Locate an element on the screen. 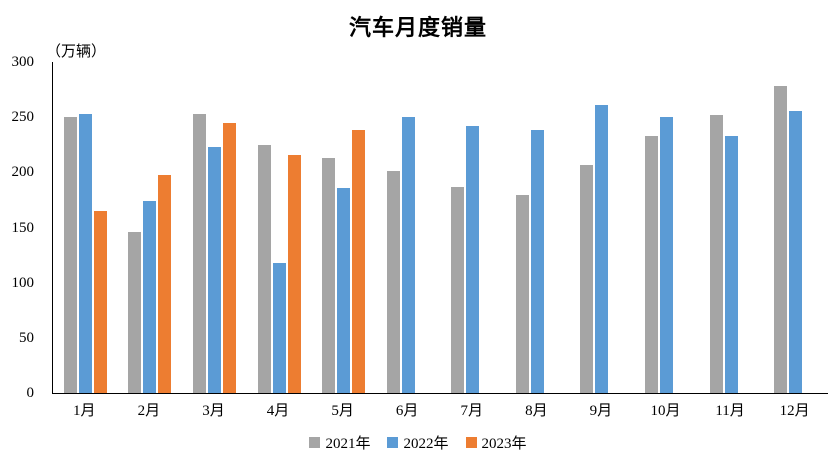 Image resolution: width=836 pixels, height=465 pixels. bar-2021年-8月 is located at coordinates (522, 293).